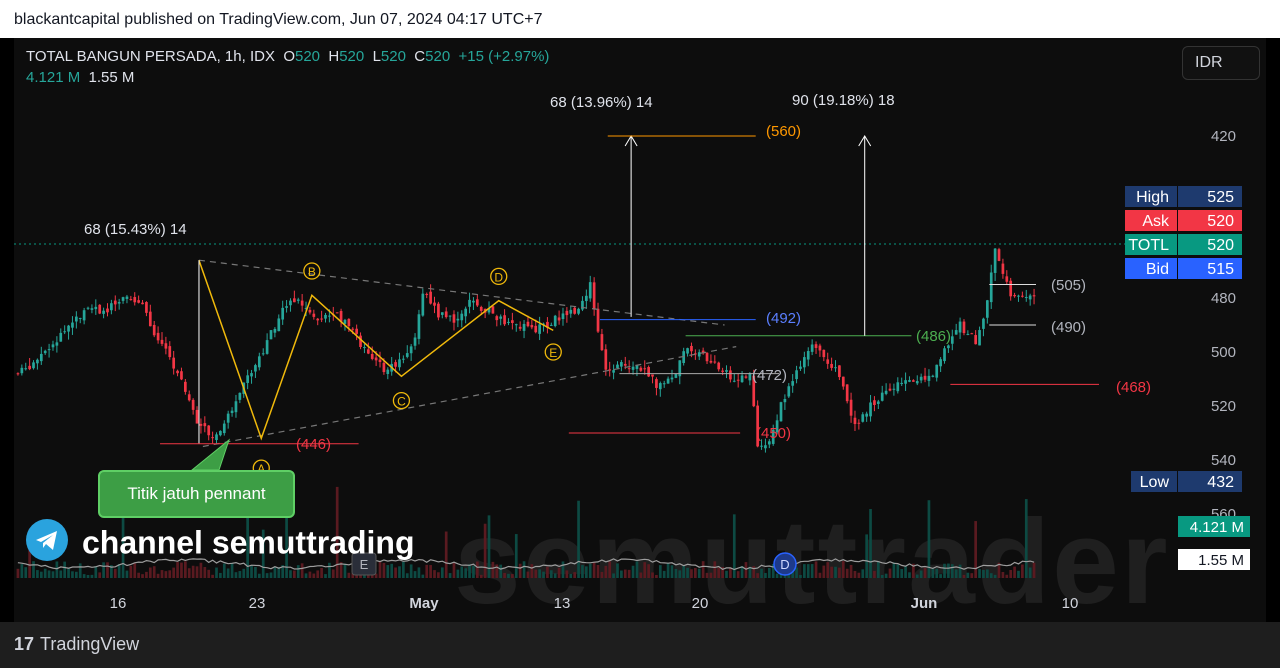  Describe the element at coordinates (313, 444) in the screenshot. I see `level-446-label: (446)` at that location.